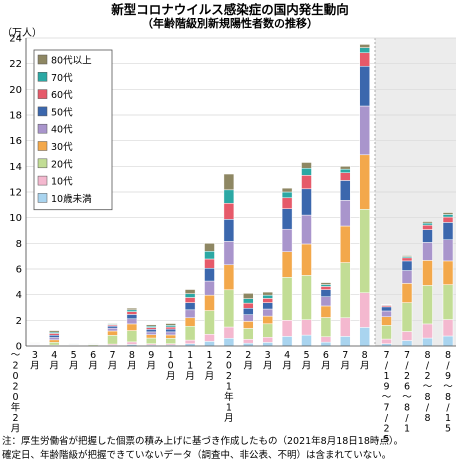  What do you see at coordinates (15, 218) in the screenshot?
I see `y-tick-label: 10` at bounding box center [15, 218].